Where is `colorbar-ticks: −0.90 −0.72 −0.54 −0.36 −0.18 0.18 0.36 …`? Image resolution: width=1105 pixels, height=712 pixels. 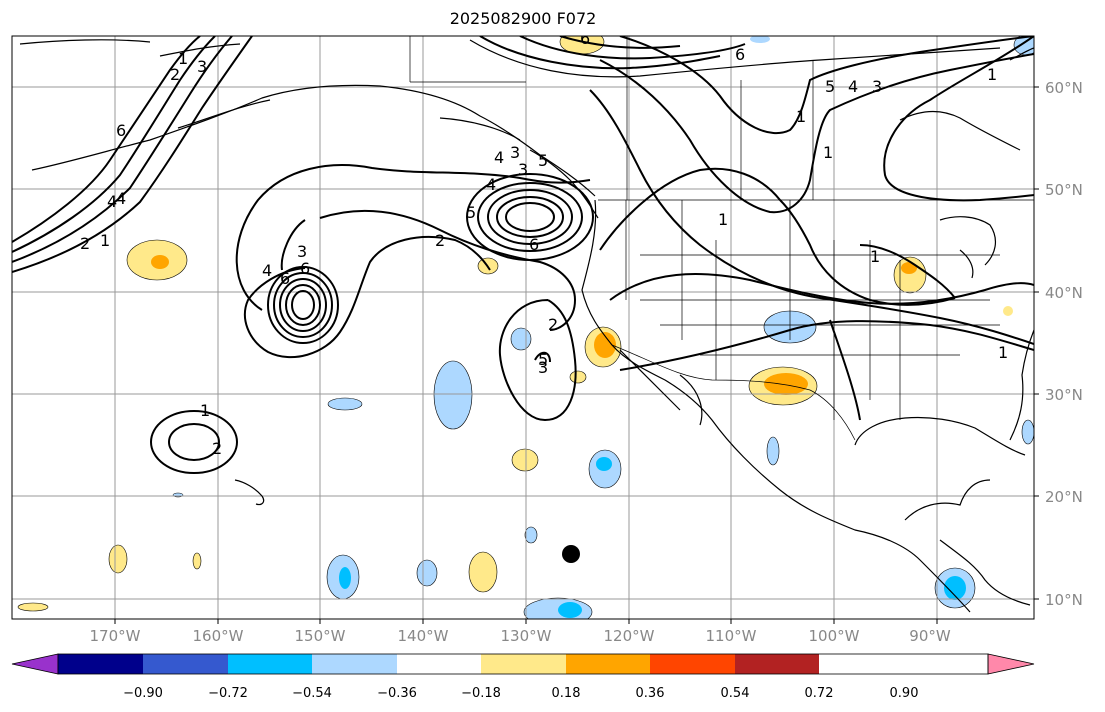
colorbar-ticks: −0.90 −0.72 −0.54 −0.36 −0.18 0.18 0.36 … is located at coordinates (520, 693).